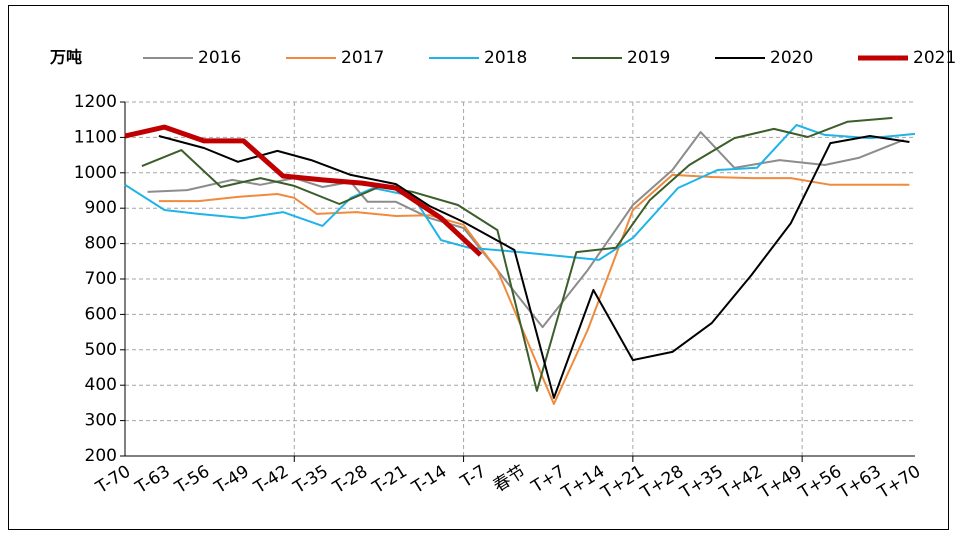 Image resolution: width=959 pixels, height=536 pixels. Describe the element at coordinates (505, 58) in the screenshot. I see `legend-label: 2018` at that location.